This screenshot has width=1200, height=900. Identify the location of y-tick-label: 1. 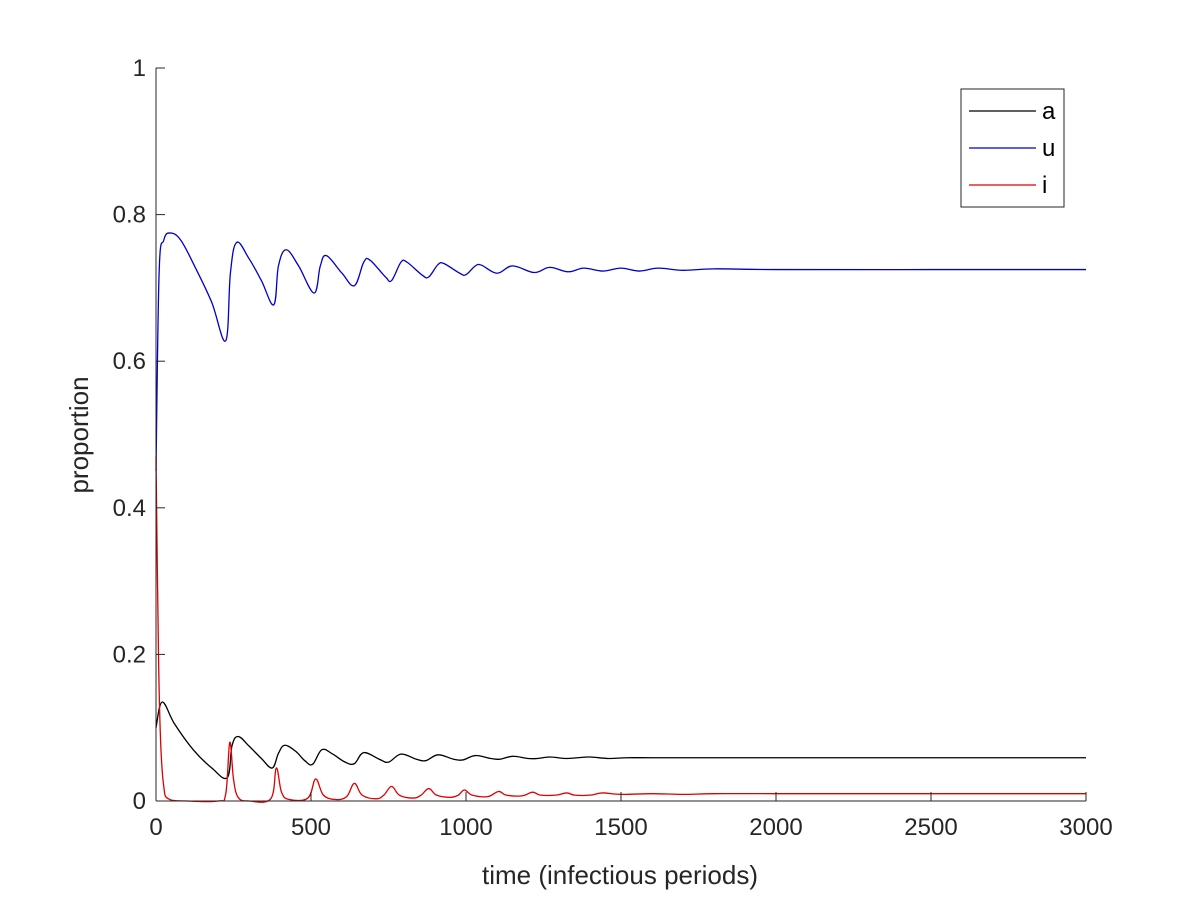
(139, 68).